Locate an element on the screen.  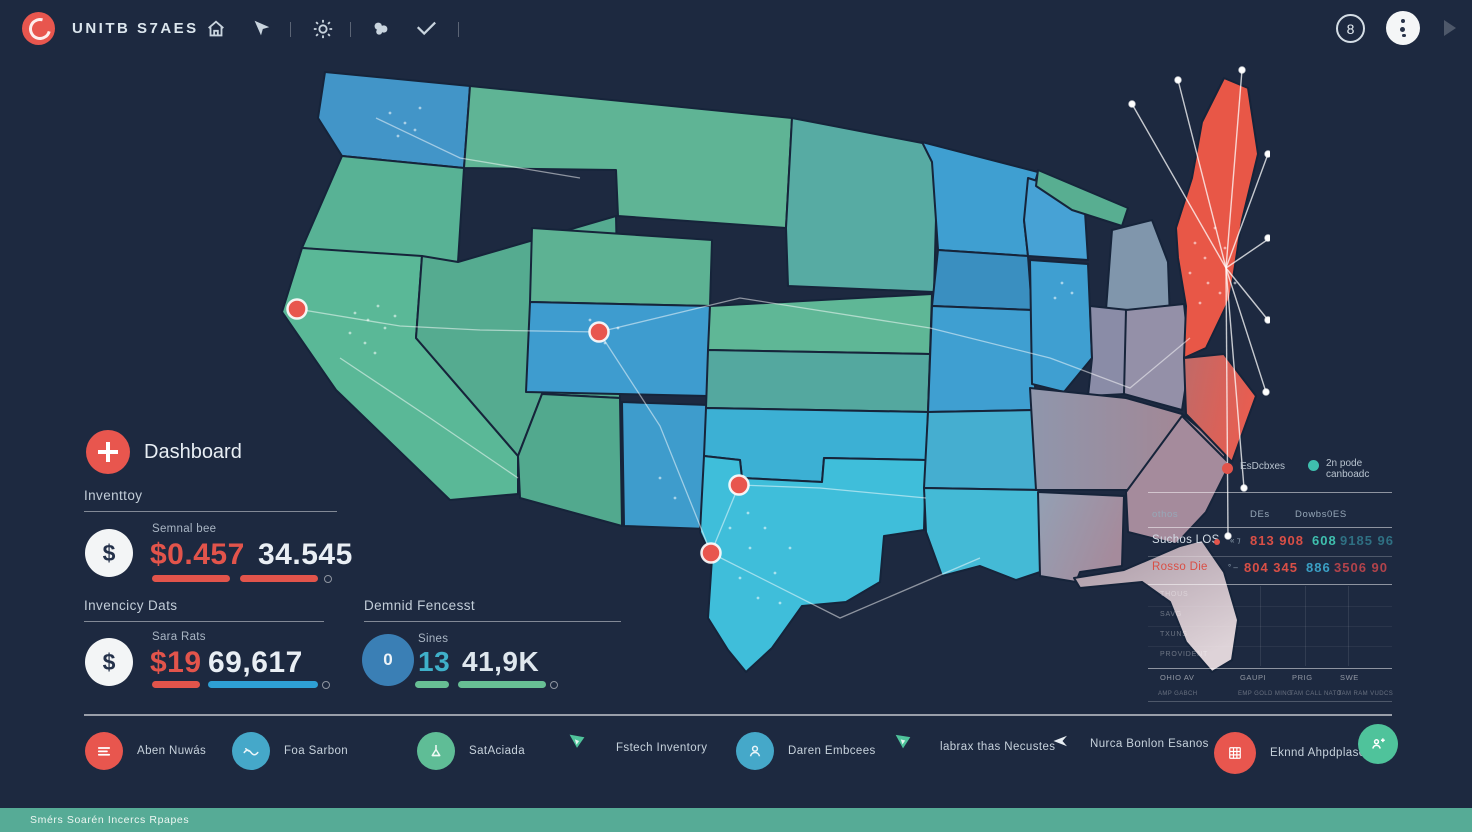
user-icon is located at coordinates (755, 751).